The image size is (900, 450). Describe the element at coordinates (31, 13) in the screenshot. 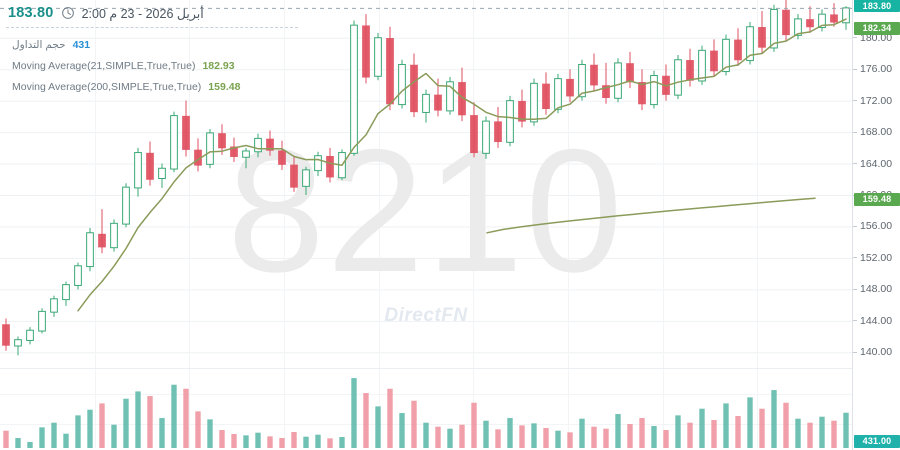

I see `header-last-price: 183.80` at that location.